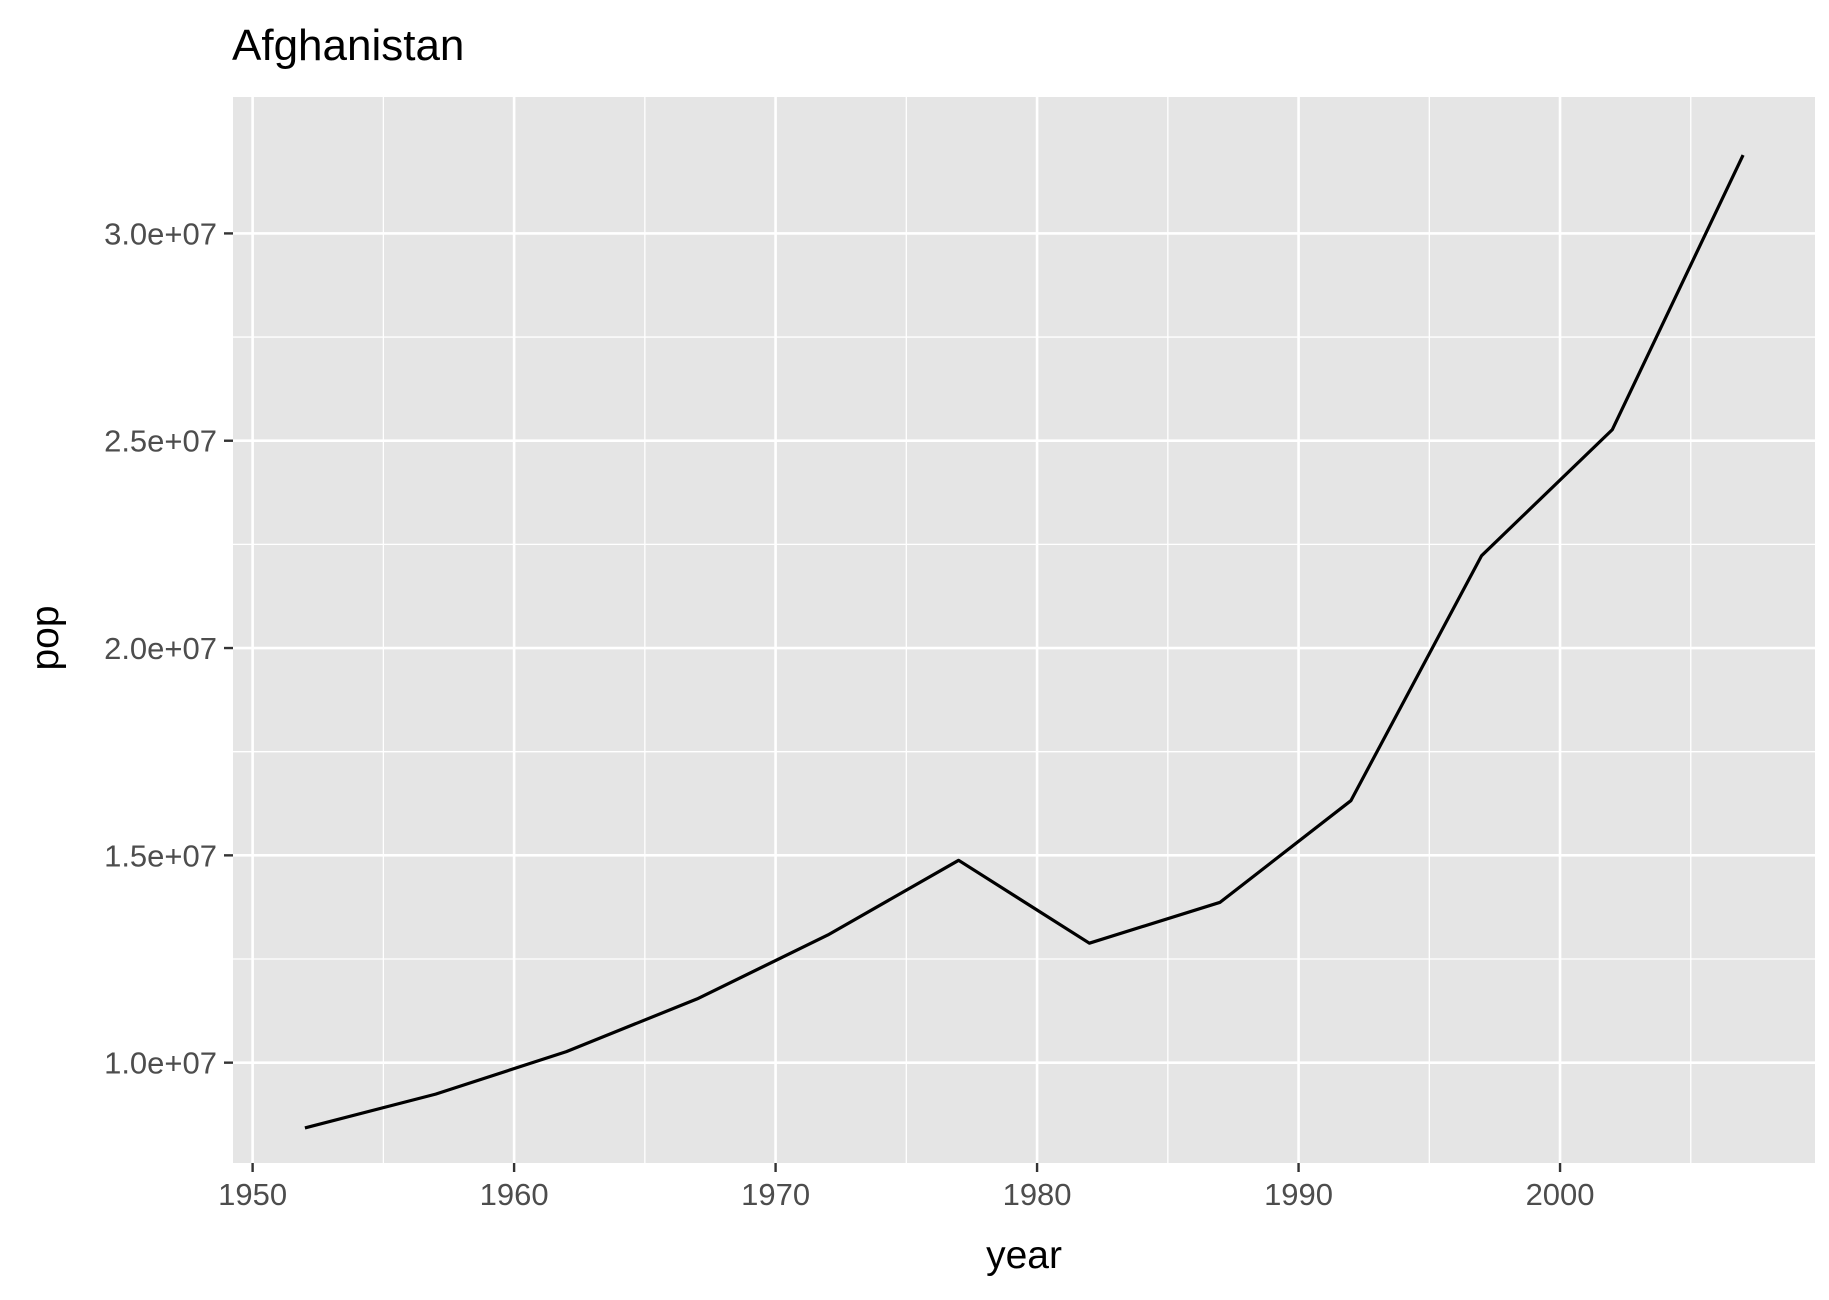 This screenshot has height=1300, width=1829. I want to click on y-tick-label: 2.0e+07, so click(160, 648).